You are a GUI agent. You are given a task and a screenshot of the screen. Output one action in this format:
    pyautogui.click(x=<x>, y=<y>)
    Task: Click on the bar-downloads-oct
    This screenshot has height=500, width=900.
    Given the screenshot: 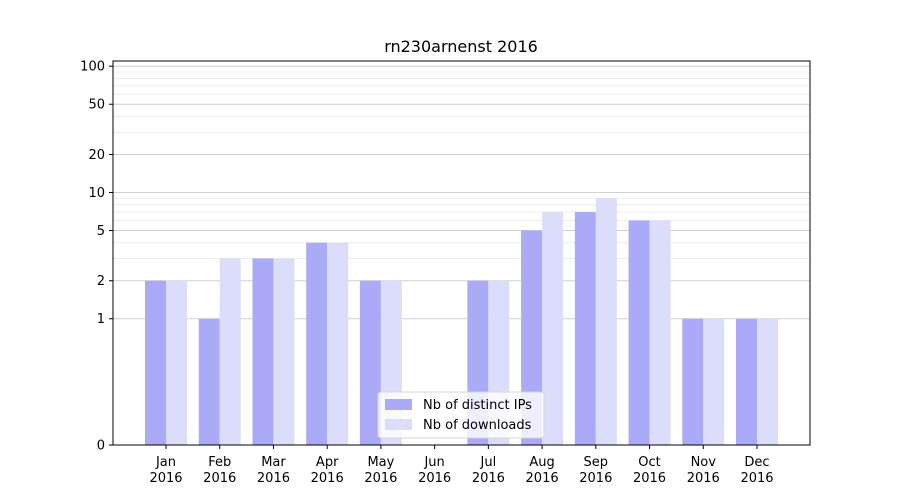 What is the action you would take?
    pyautogui.click(x=660, y=332)
    